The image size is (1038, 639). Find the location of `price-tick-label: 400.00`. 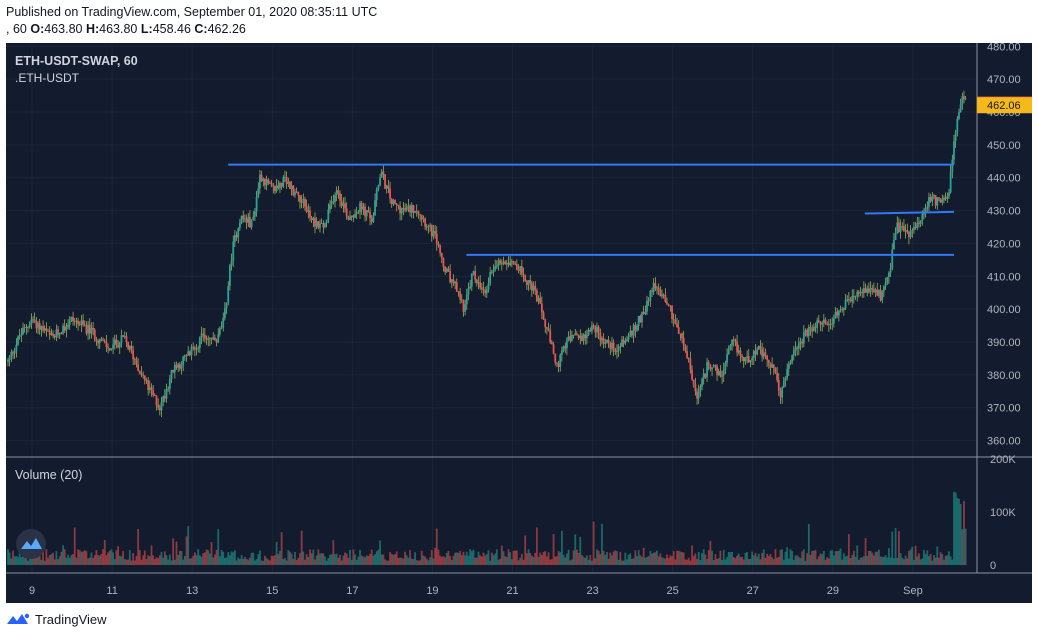

price-tick-label: 400.00 is located at coordinates (1004, 310).